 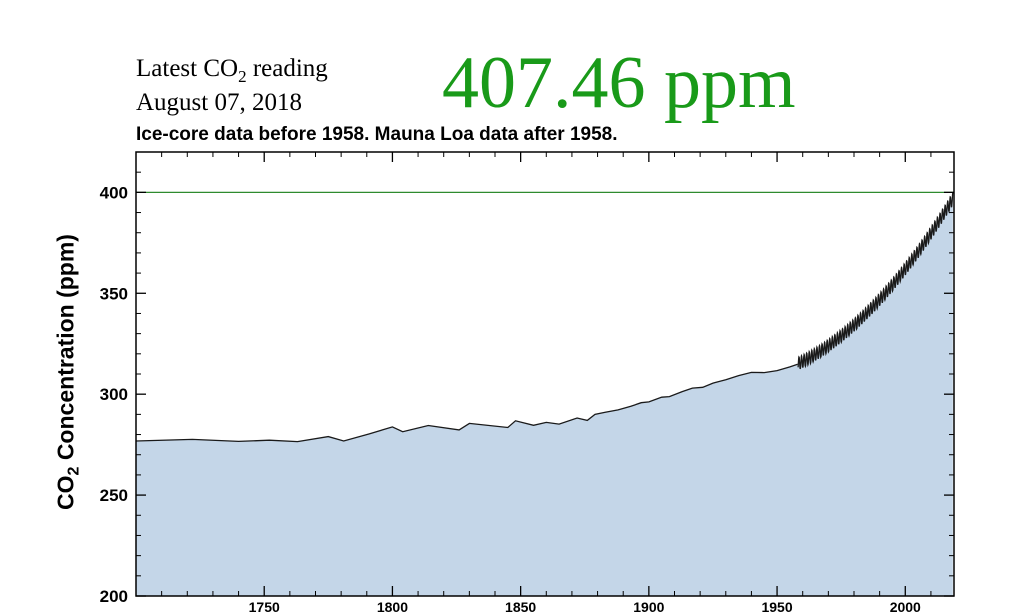 I want to click on x-tick-label: 1900, so click(x=648, y=607).